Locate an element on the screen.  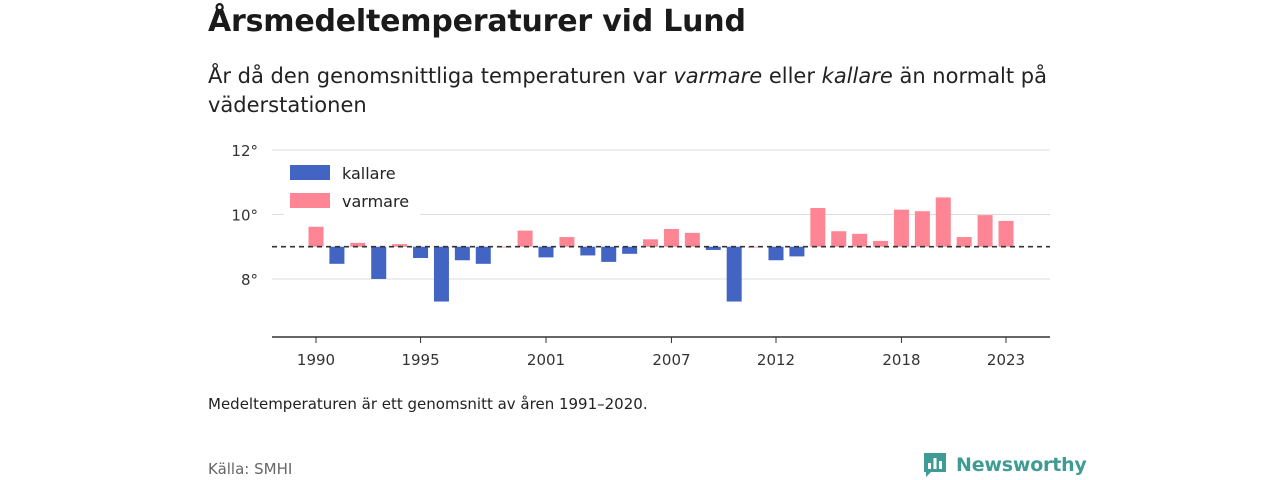
source-label: Källa: SMHI is located at coordinates (250, 469).